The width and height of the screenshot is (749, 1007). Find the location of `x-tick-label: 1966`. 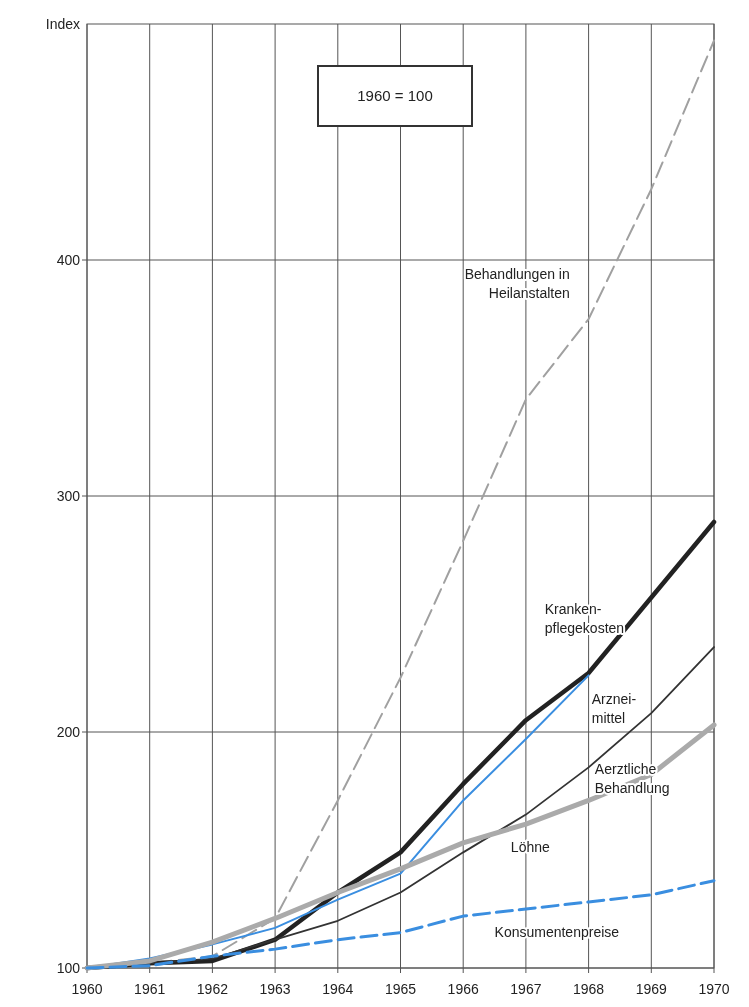

x-tick-label: 1966 is located at coordinates (463, 989).